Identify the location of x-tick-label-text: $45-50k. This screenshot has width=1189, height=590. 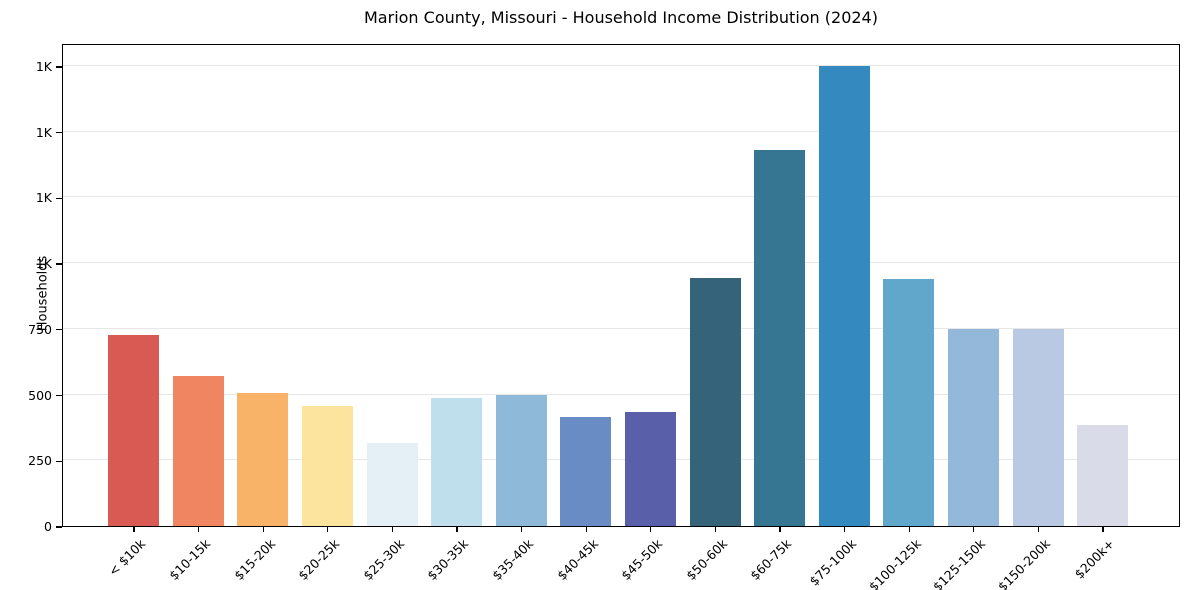
(642, 560).